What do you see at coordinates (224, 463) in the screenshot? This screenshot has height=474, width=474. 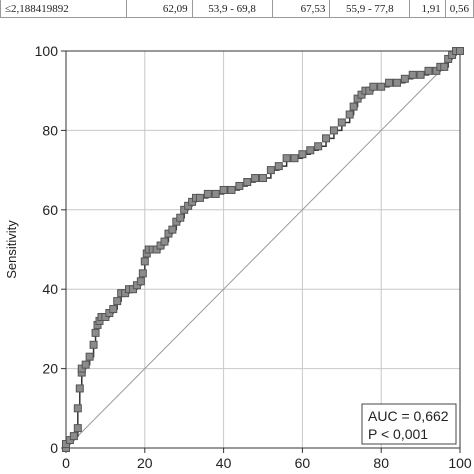 I see `x-tick-label: 40` at bounding box center [224, 463].